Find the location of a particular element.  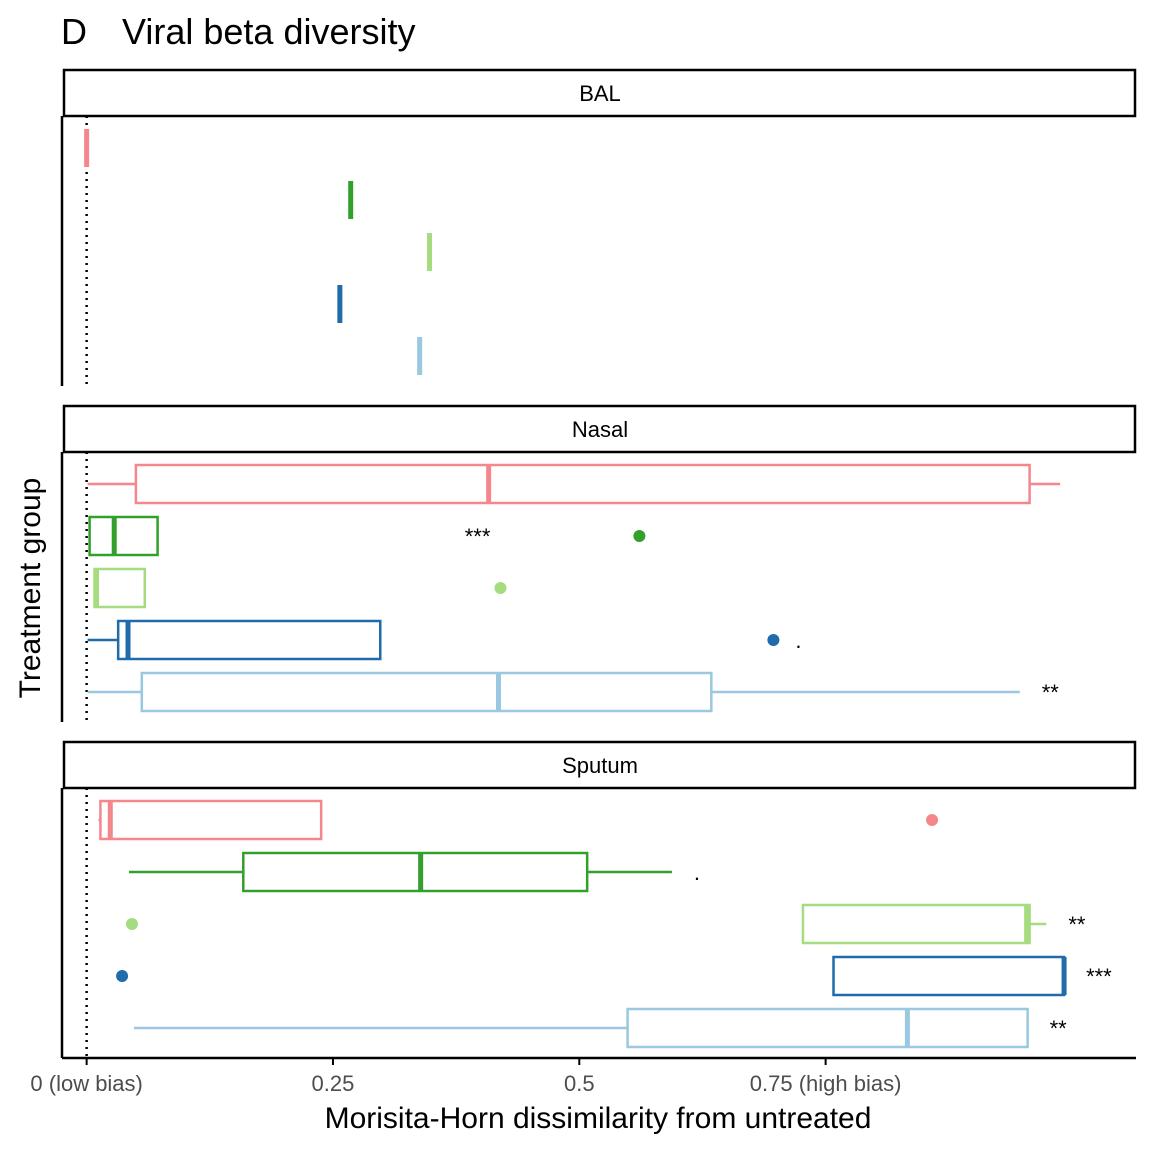

panel-tag: D is located at coordinates (74, 31).